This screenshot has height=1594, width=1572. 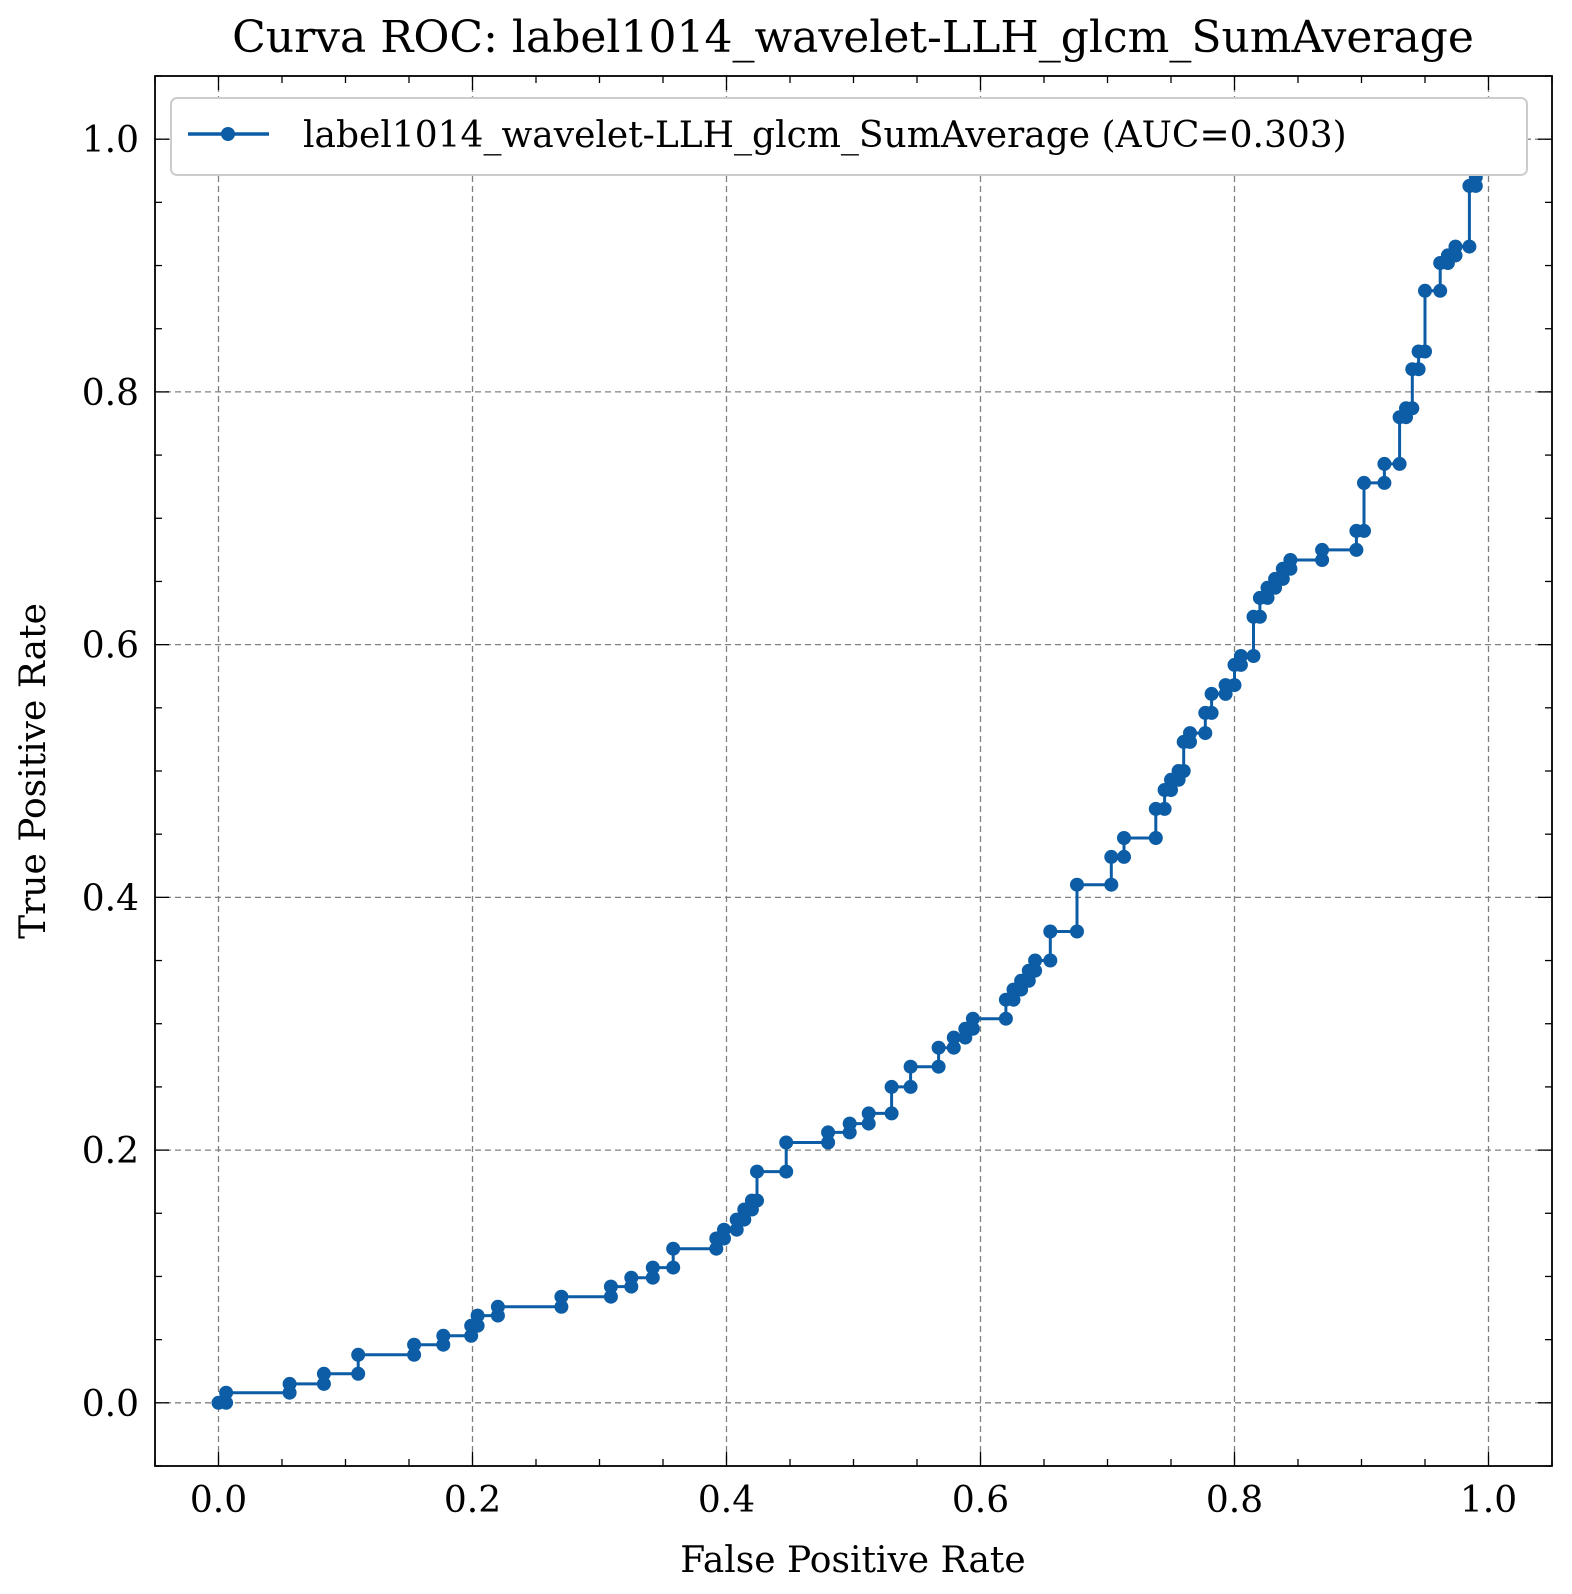 I want to click on legend-marker-sample, so click(x=228, y=134).